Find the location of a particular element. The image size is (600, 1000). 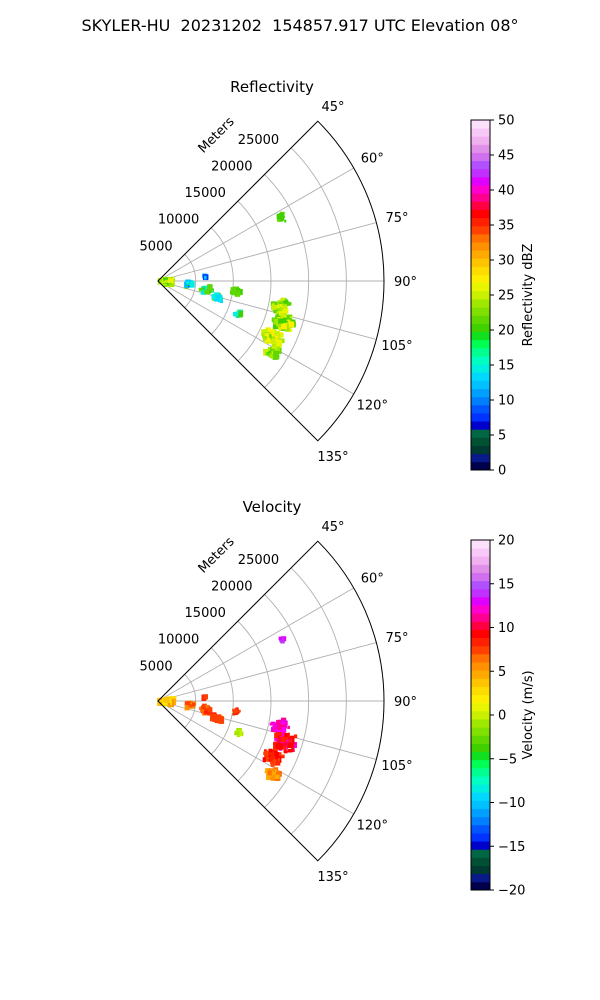

angle-tick-label: 135° is located at coordinates (332, 457).